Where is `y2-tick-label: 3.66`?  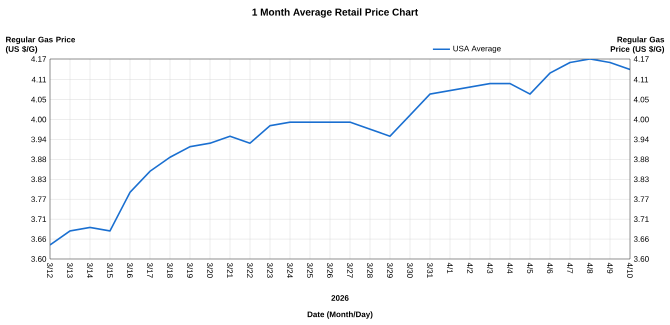 y2-tick-label: 3.66 is located at coordinates (641, 239).